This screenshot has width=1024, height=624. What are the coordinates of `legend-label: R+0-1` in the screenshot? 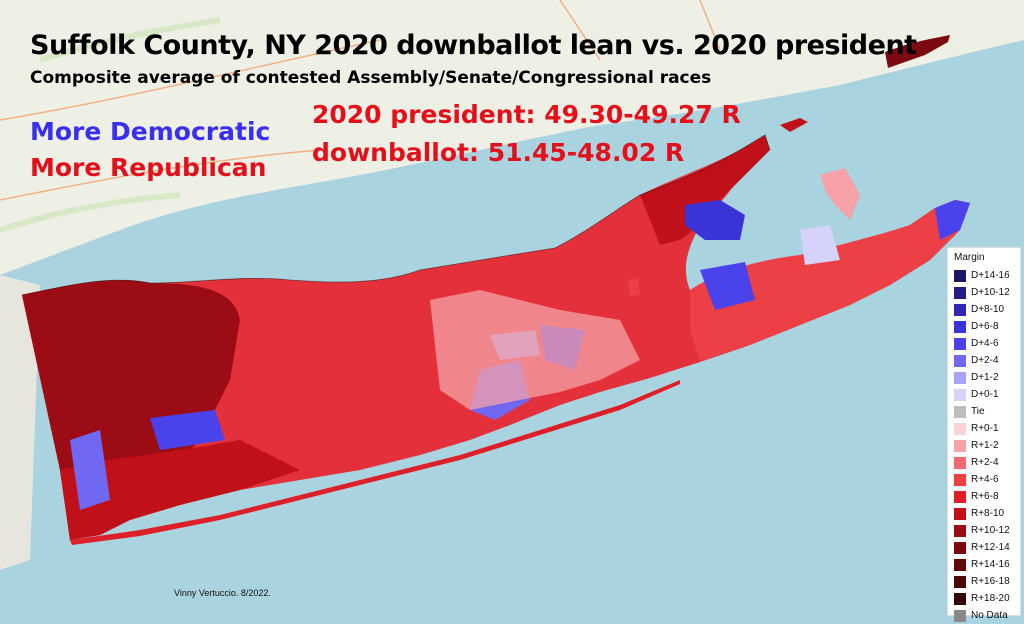 It's located at (985, 428).